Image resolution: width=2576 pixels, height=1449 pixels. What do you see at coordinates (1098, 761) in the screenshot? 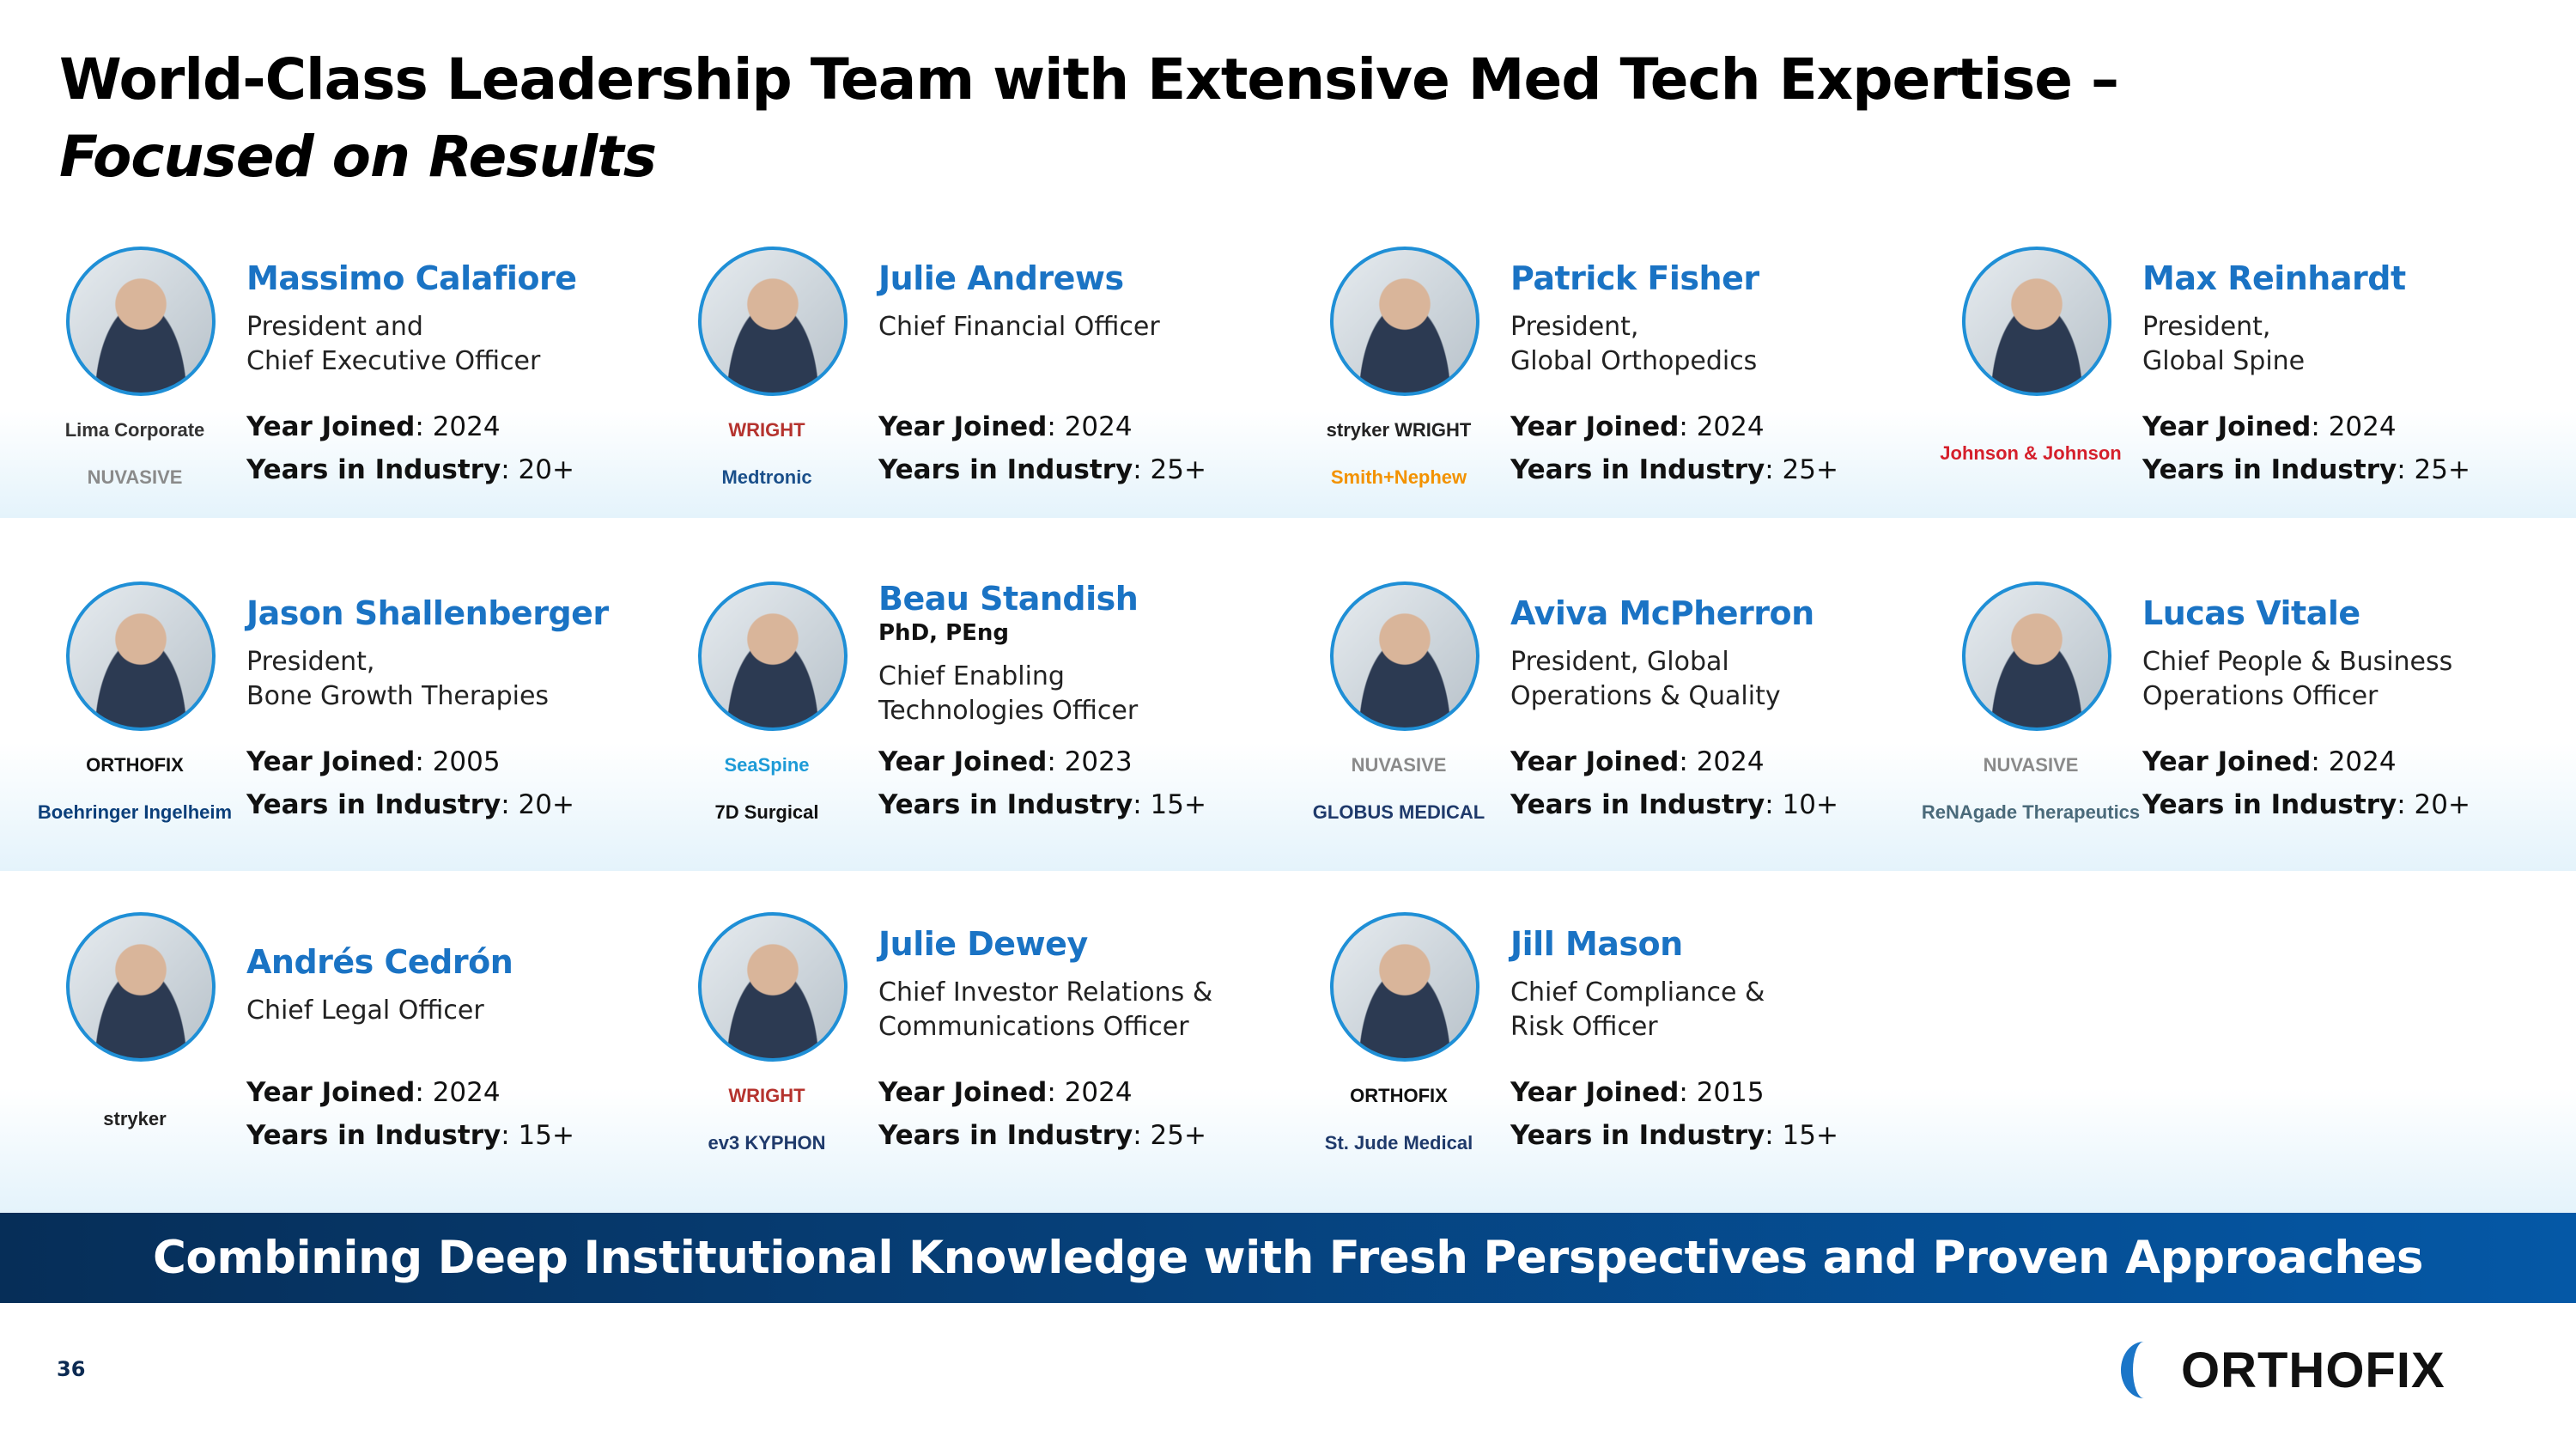
I see `year-joined-value: 2023` at bounding box center [1098, 761].